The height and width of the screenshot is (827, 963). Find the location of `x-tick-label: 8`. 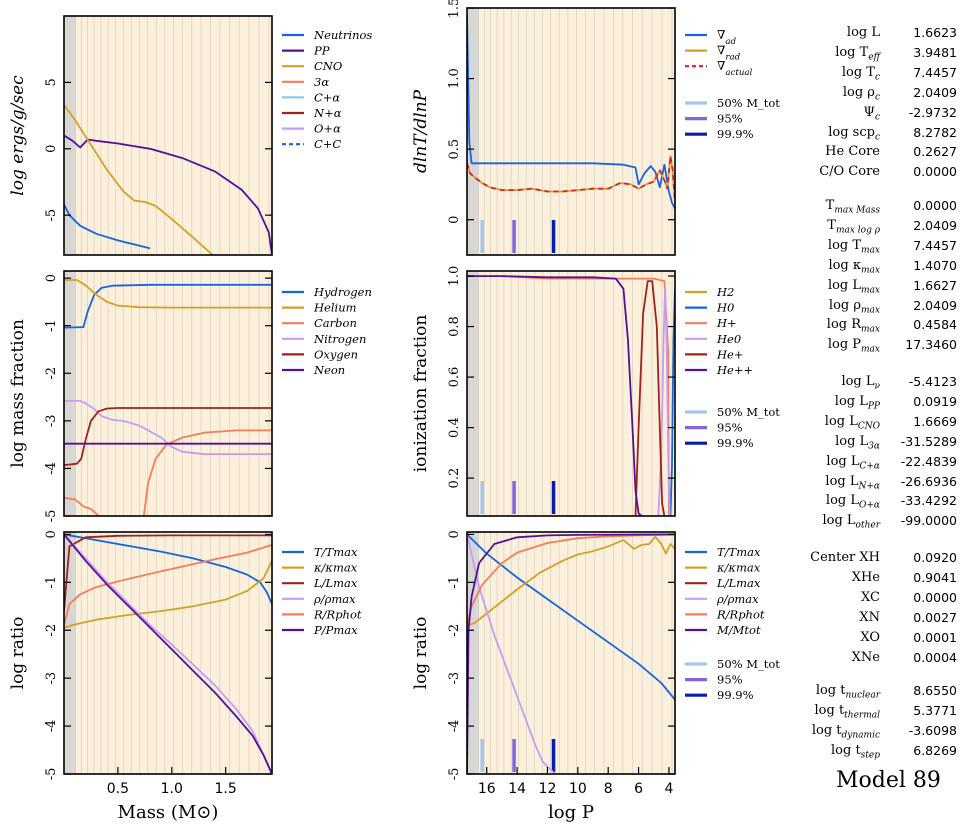

x-tick-label: 8 is located at coordinates (608, 789).